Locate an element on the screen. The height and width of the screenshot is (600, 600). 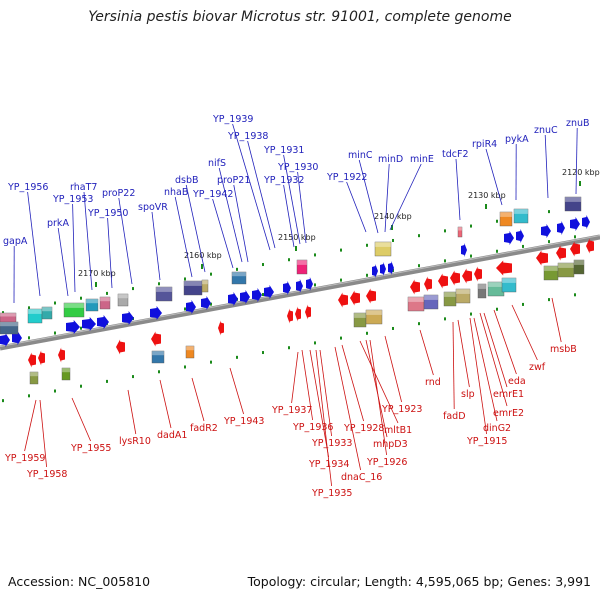
forward-gene-label: prkA is located at coordinates (58, 223).